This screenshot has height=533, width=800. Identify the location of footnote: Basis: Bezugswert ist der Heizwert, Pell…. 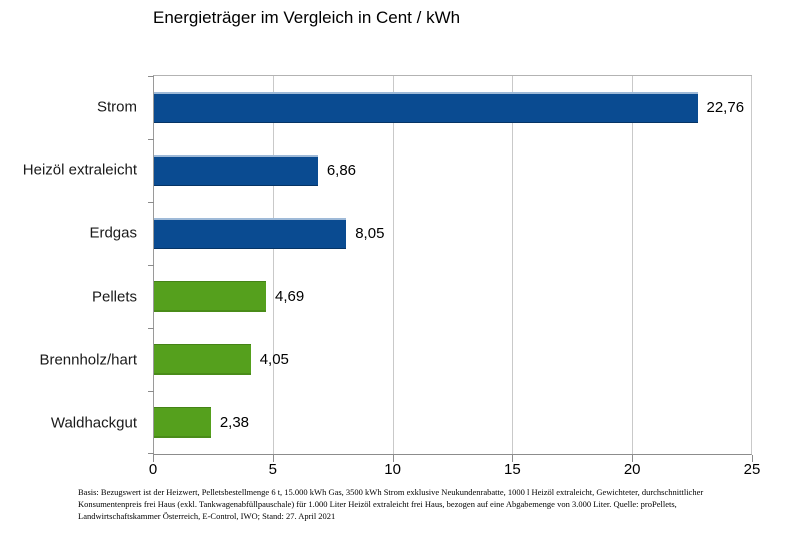
(431, 504).